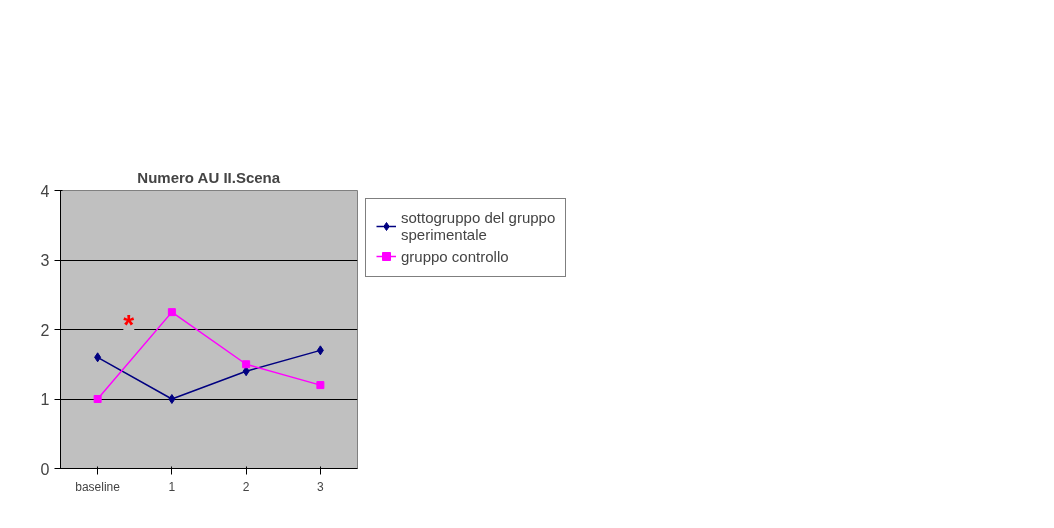  I want to click on y-tick-label: 1, so click(45, 399).